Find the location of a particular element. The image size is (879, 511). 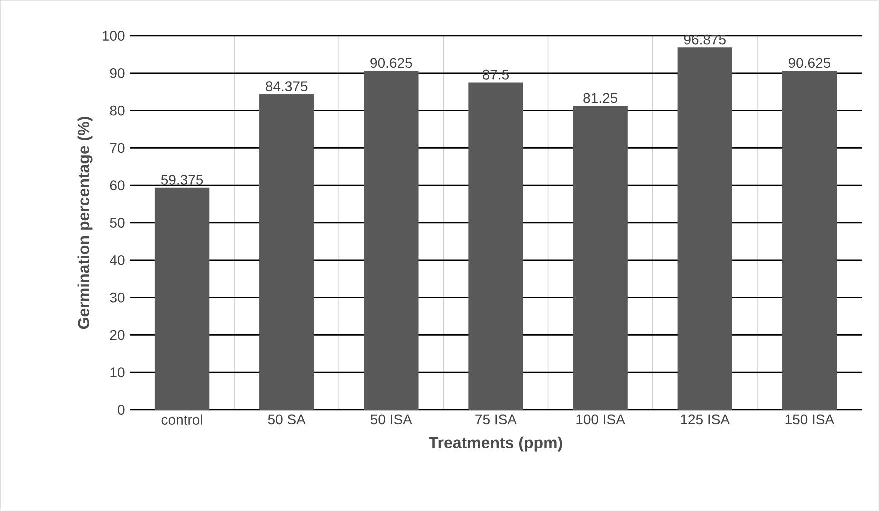

x-tick-label: 75 ISA is located at coordinates (496, 419).